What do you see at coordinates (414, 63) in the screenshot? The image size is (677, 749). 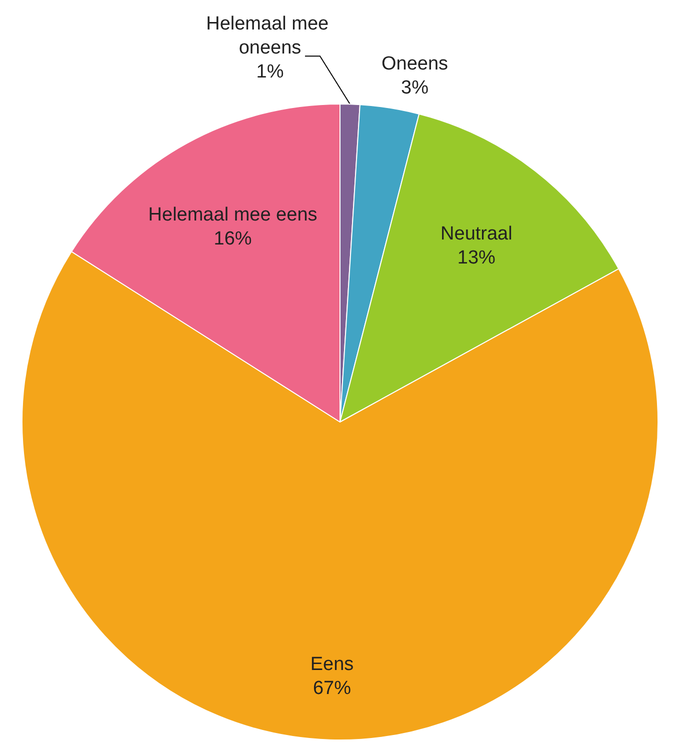 I see `slice-label: Oneens` at bounding box center [414, 63].